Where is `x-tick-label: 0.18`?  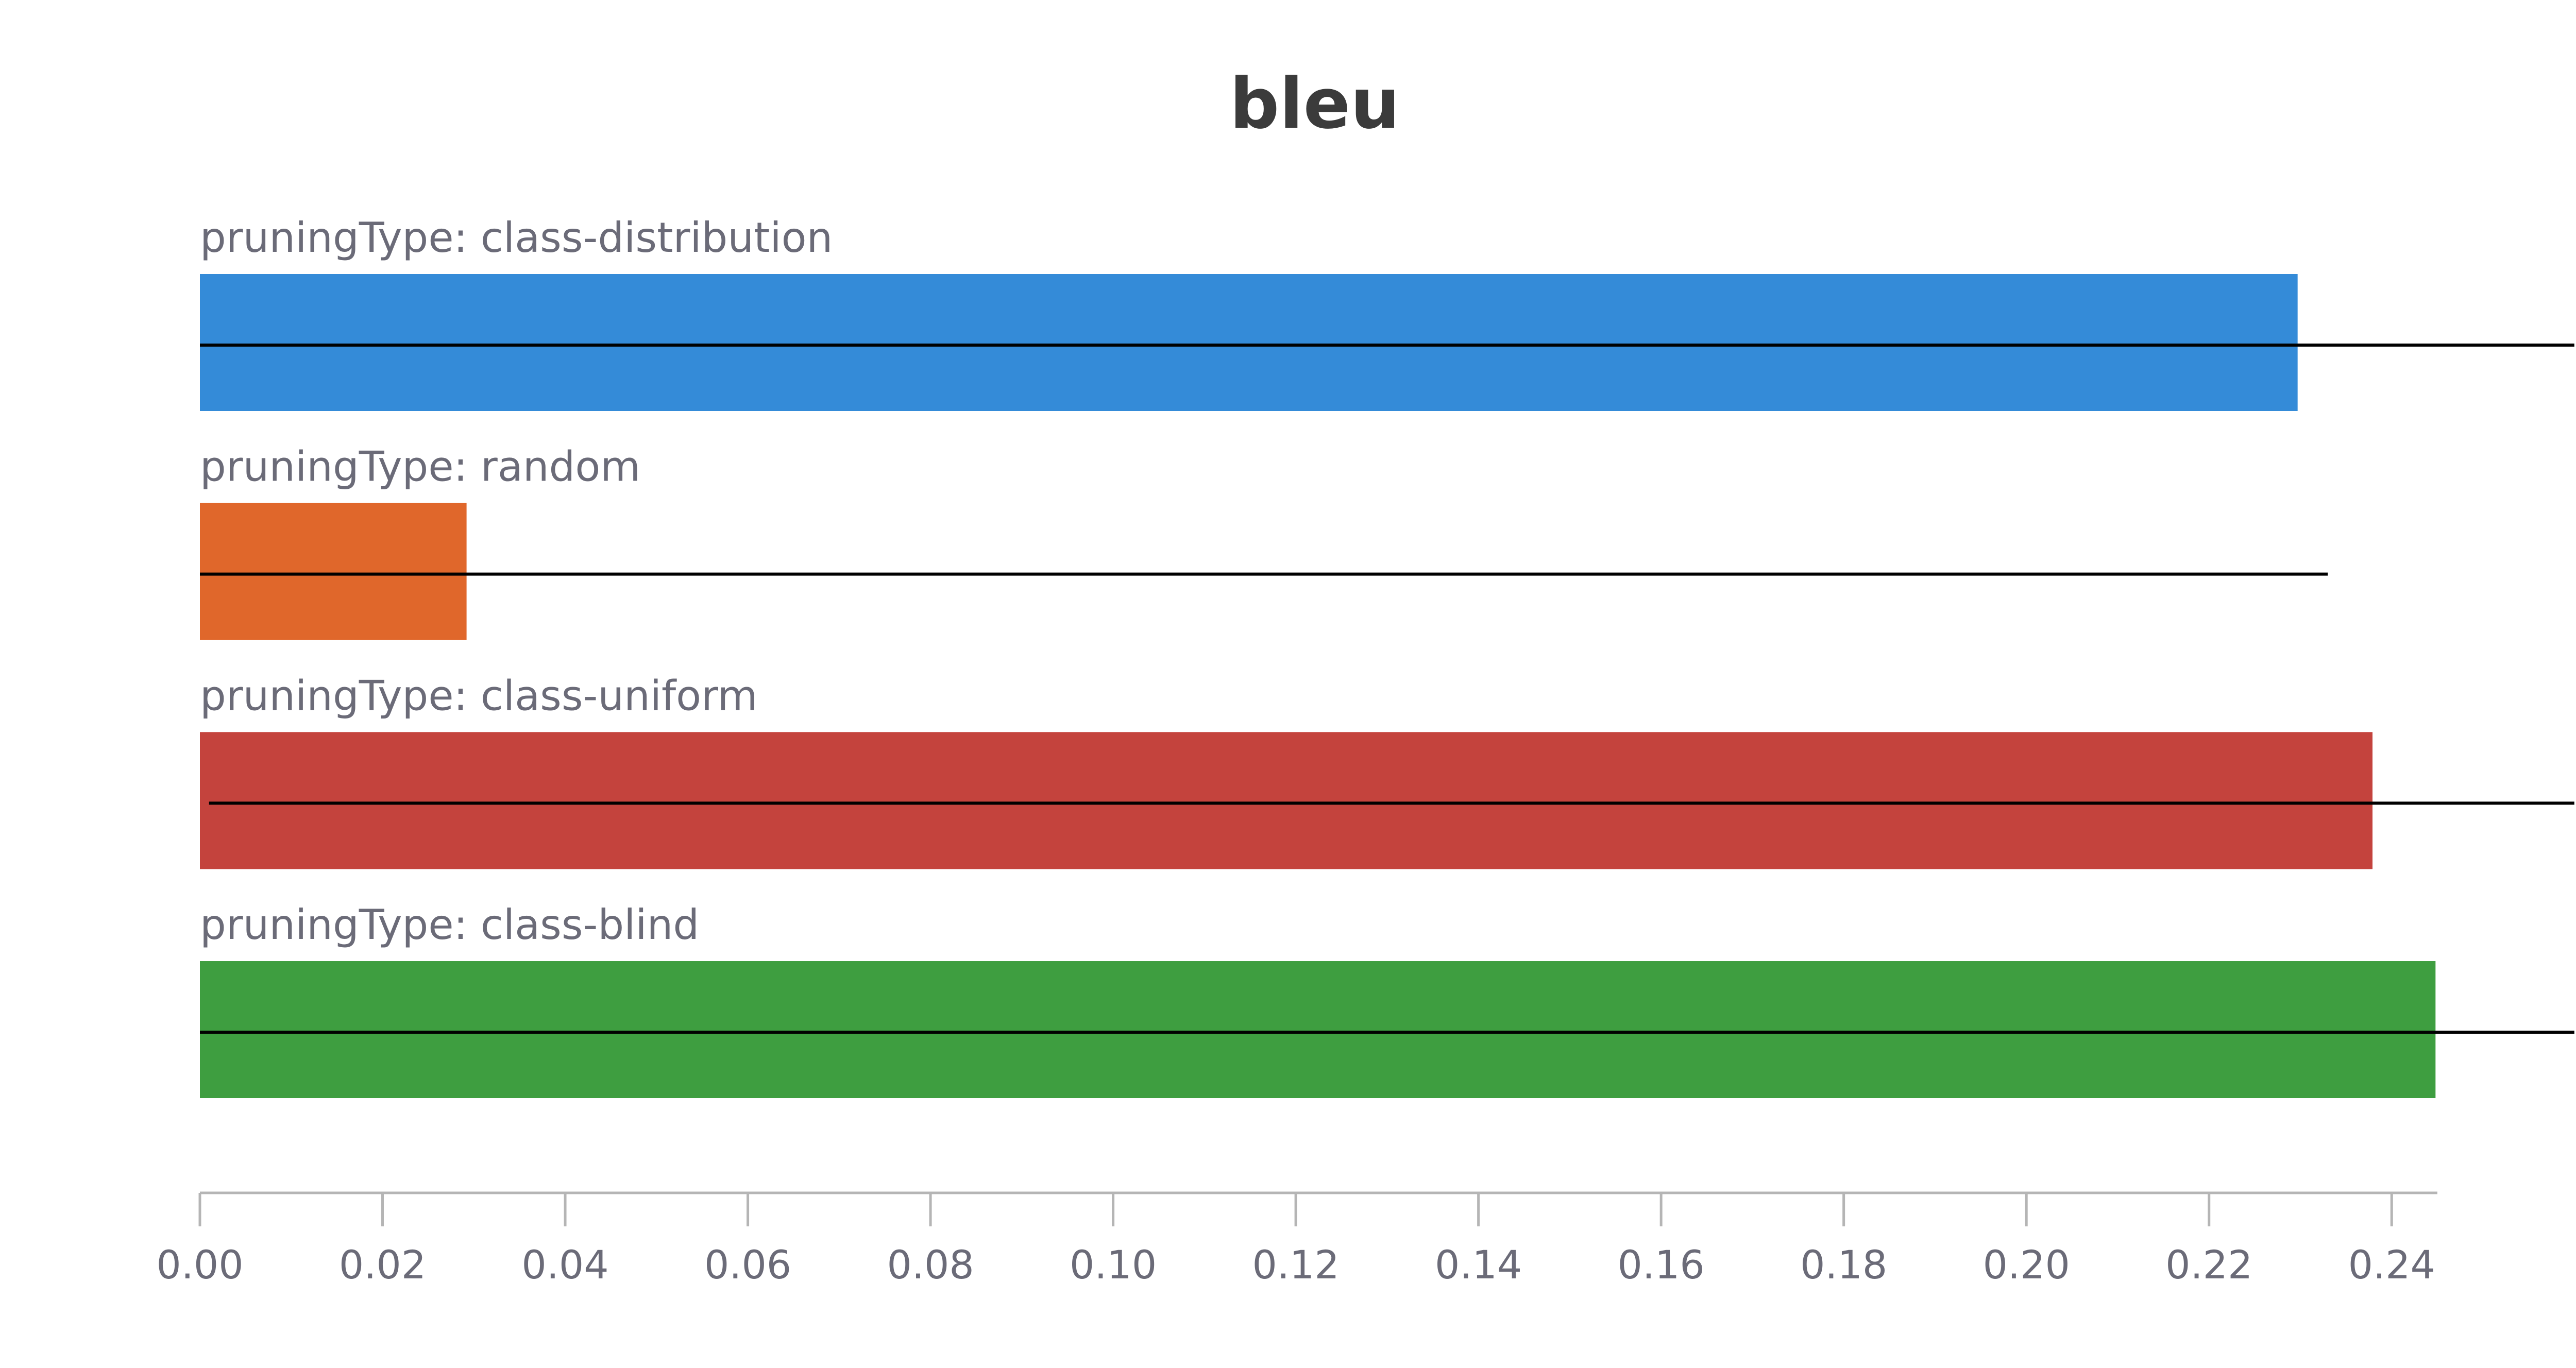 x-tick-label: 0.18 is located at coordinates (1843, 1265).